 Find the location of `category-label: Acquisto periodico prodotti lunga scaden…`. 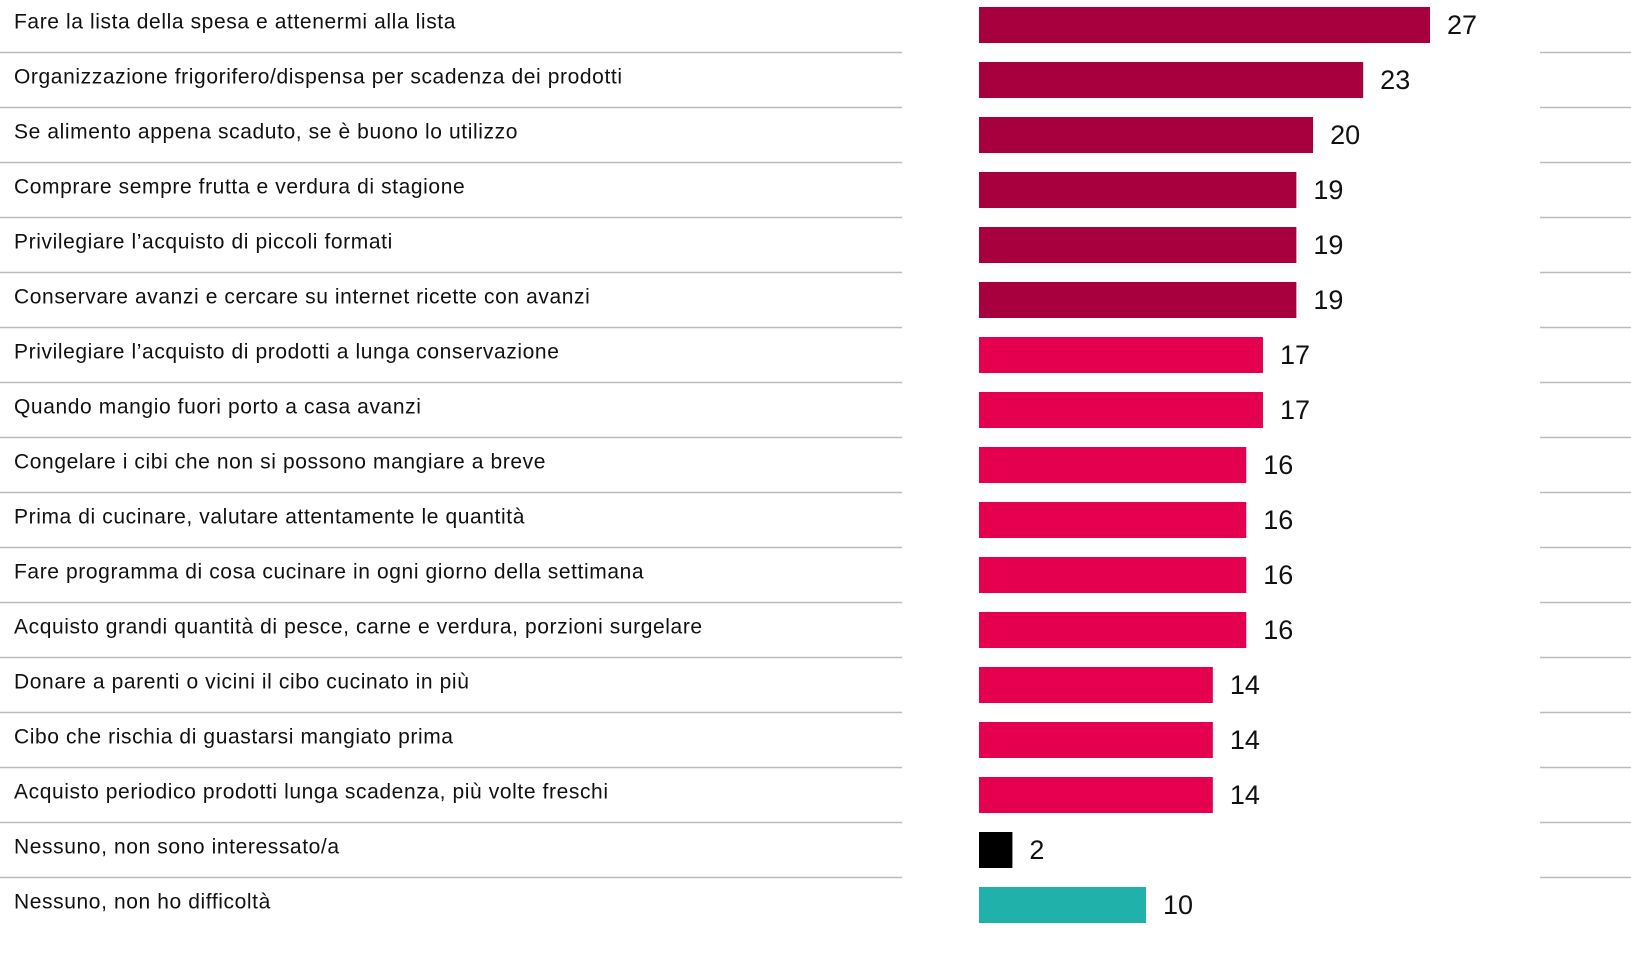

category-label: Acquisto periodico prodotti lunga scaden… is located at coordinates (311, 792).